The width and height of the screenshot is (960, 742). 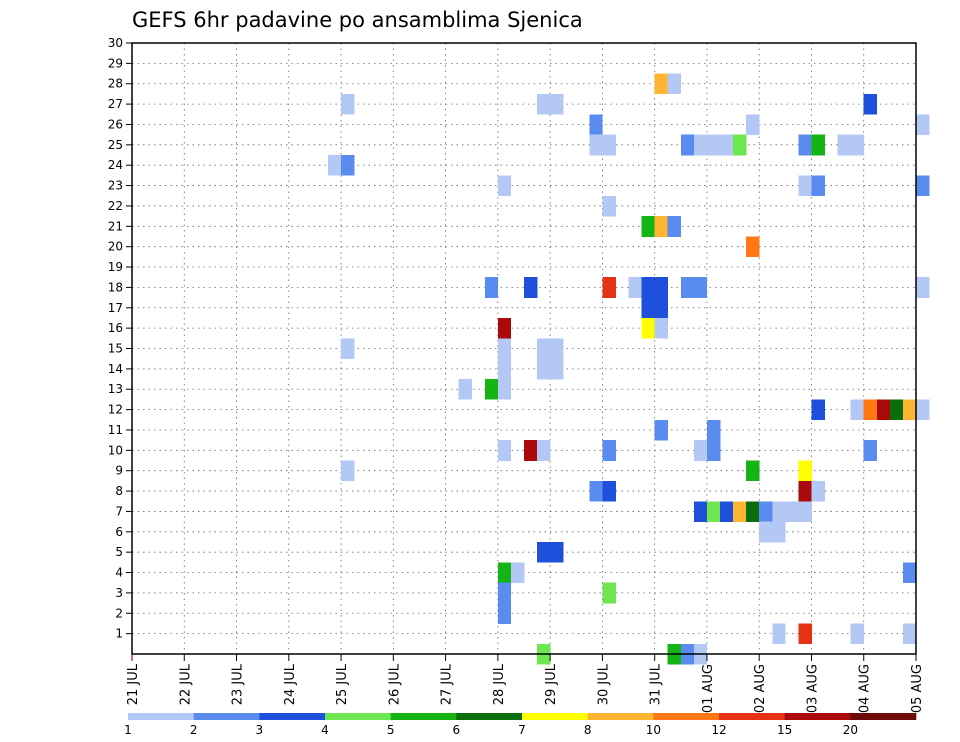 What do you see at coordinates (133, 684) in the screenshot?
I see `x-tick-label: 21 JUL` at bounding box center [133, 684].